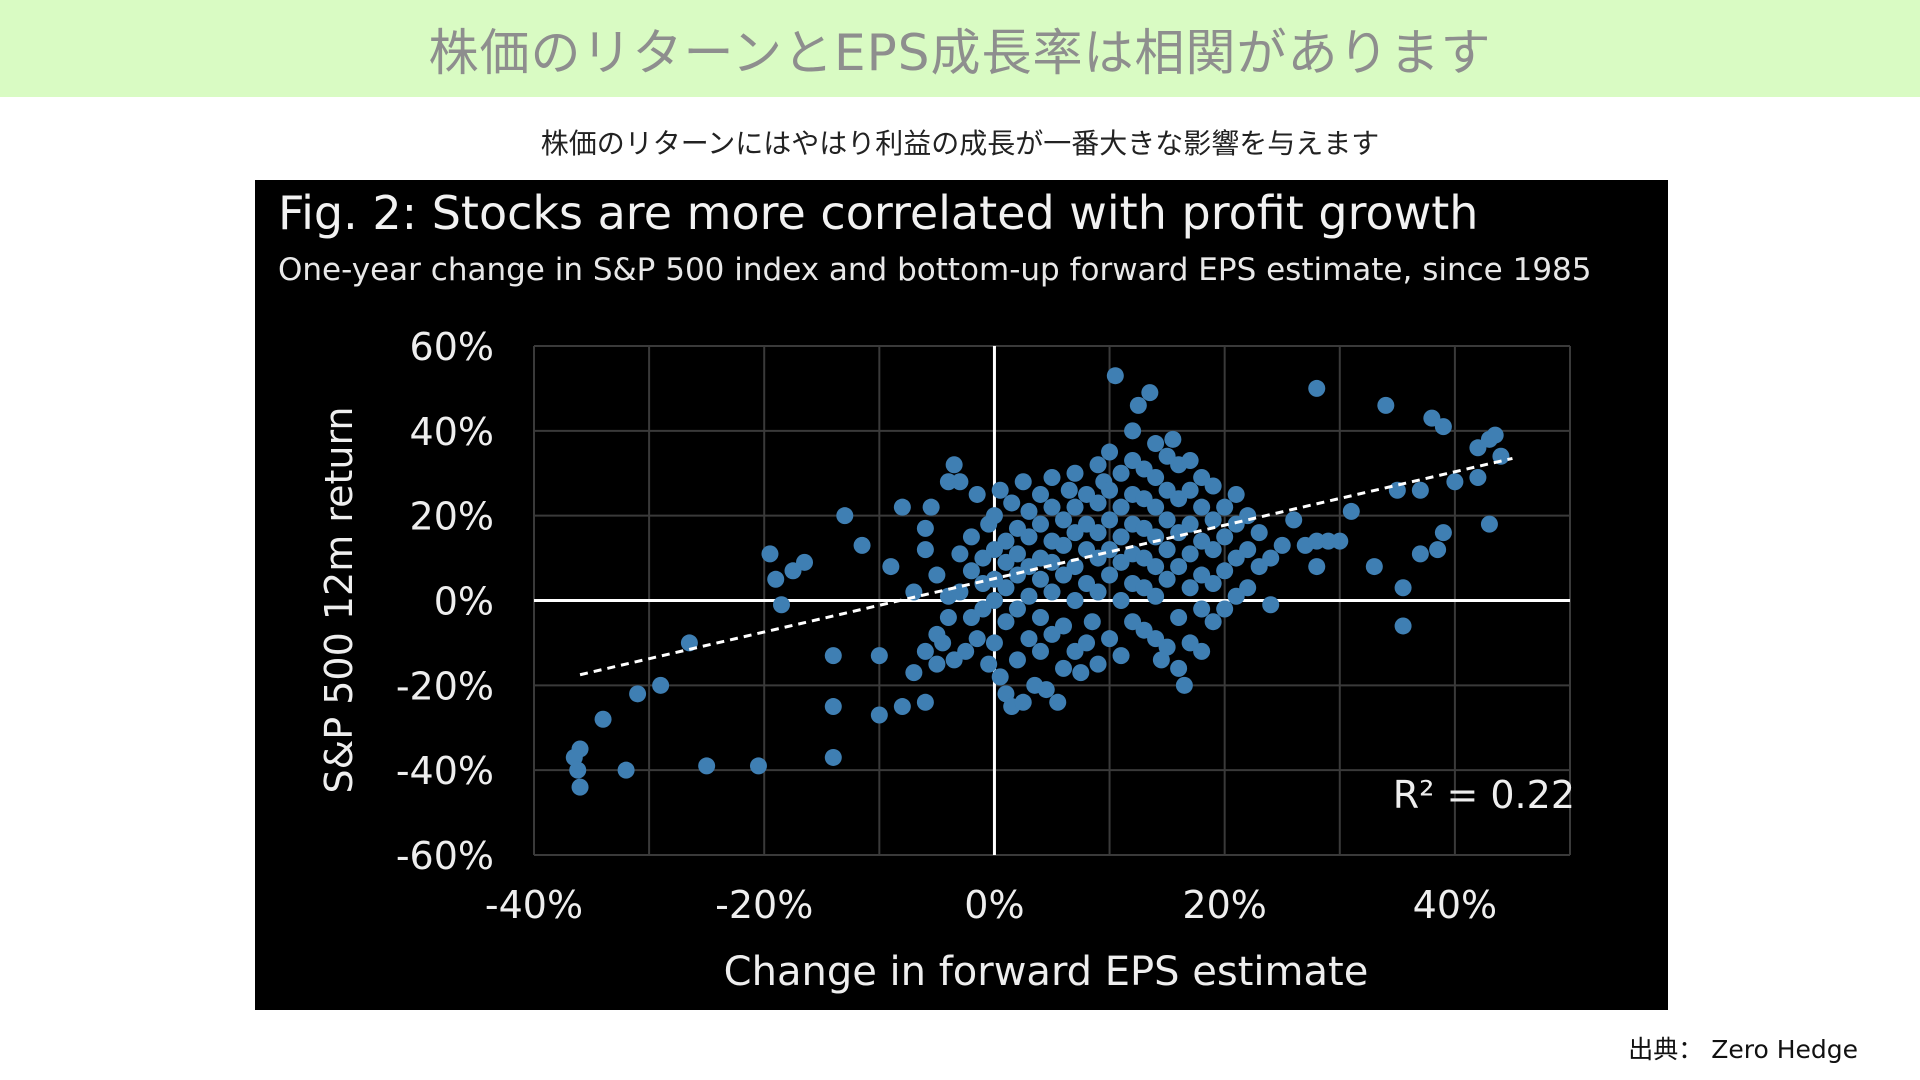 This screenshot has height=1080, width=1920. Describe the element at coordinates (1484, 795) in the screenshot. I see `r-squared-annotation: R² = 0.22` at that location.